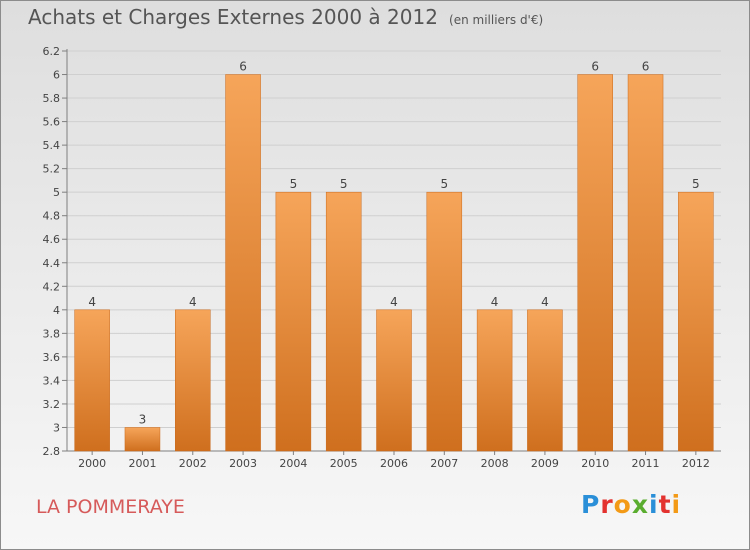  What do you see at coordinates (52, 380) in the screenshot?
I see `y-tick-label: 3.4` at bounding box center [52, 380].